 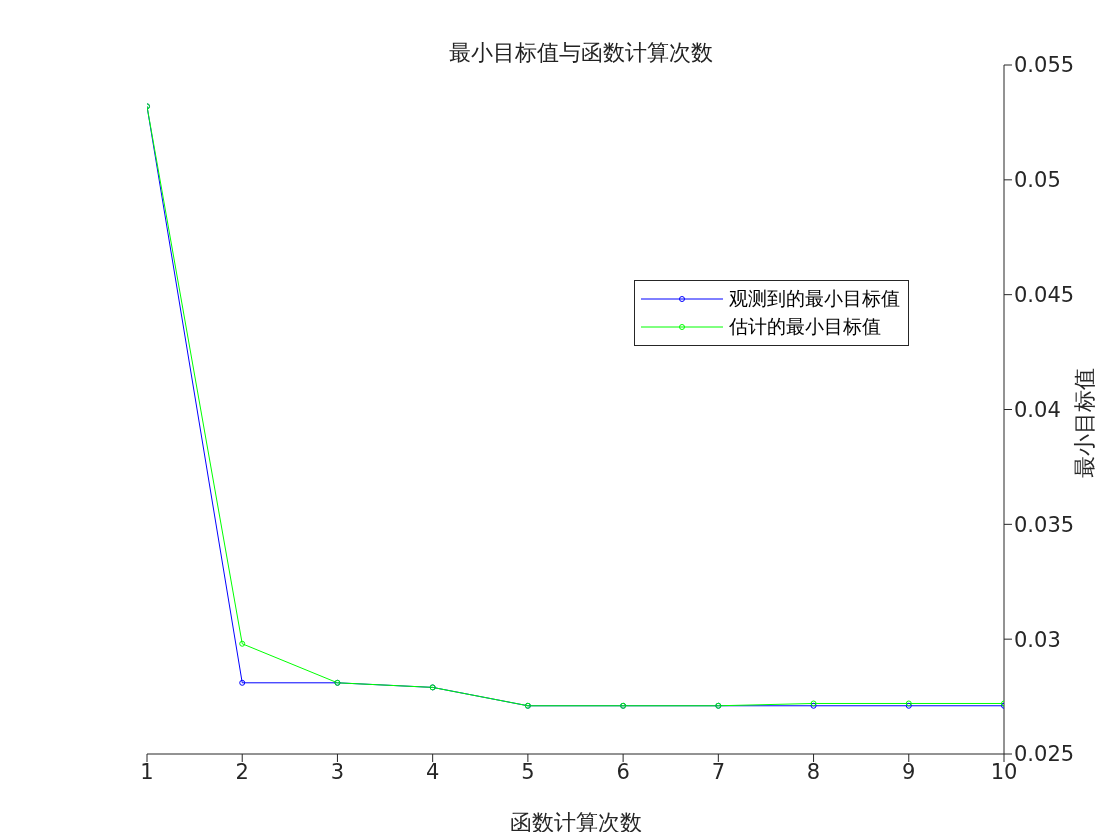 I want to click on x-tick-label: 1, so click(x=147, y=771).